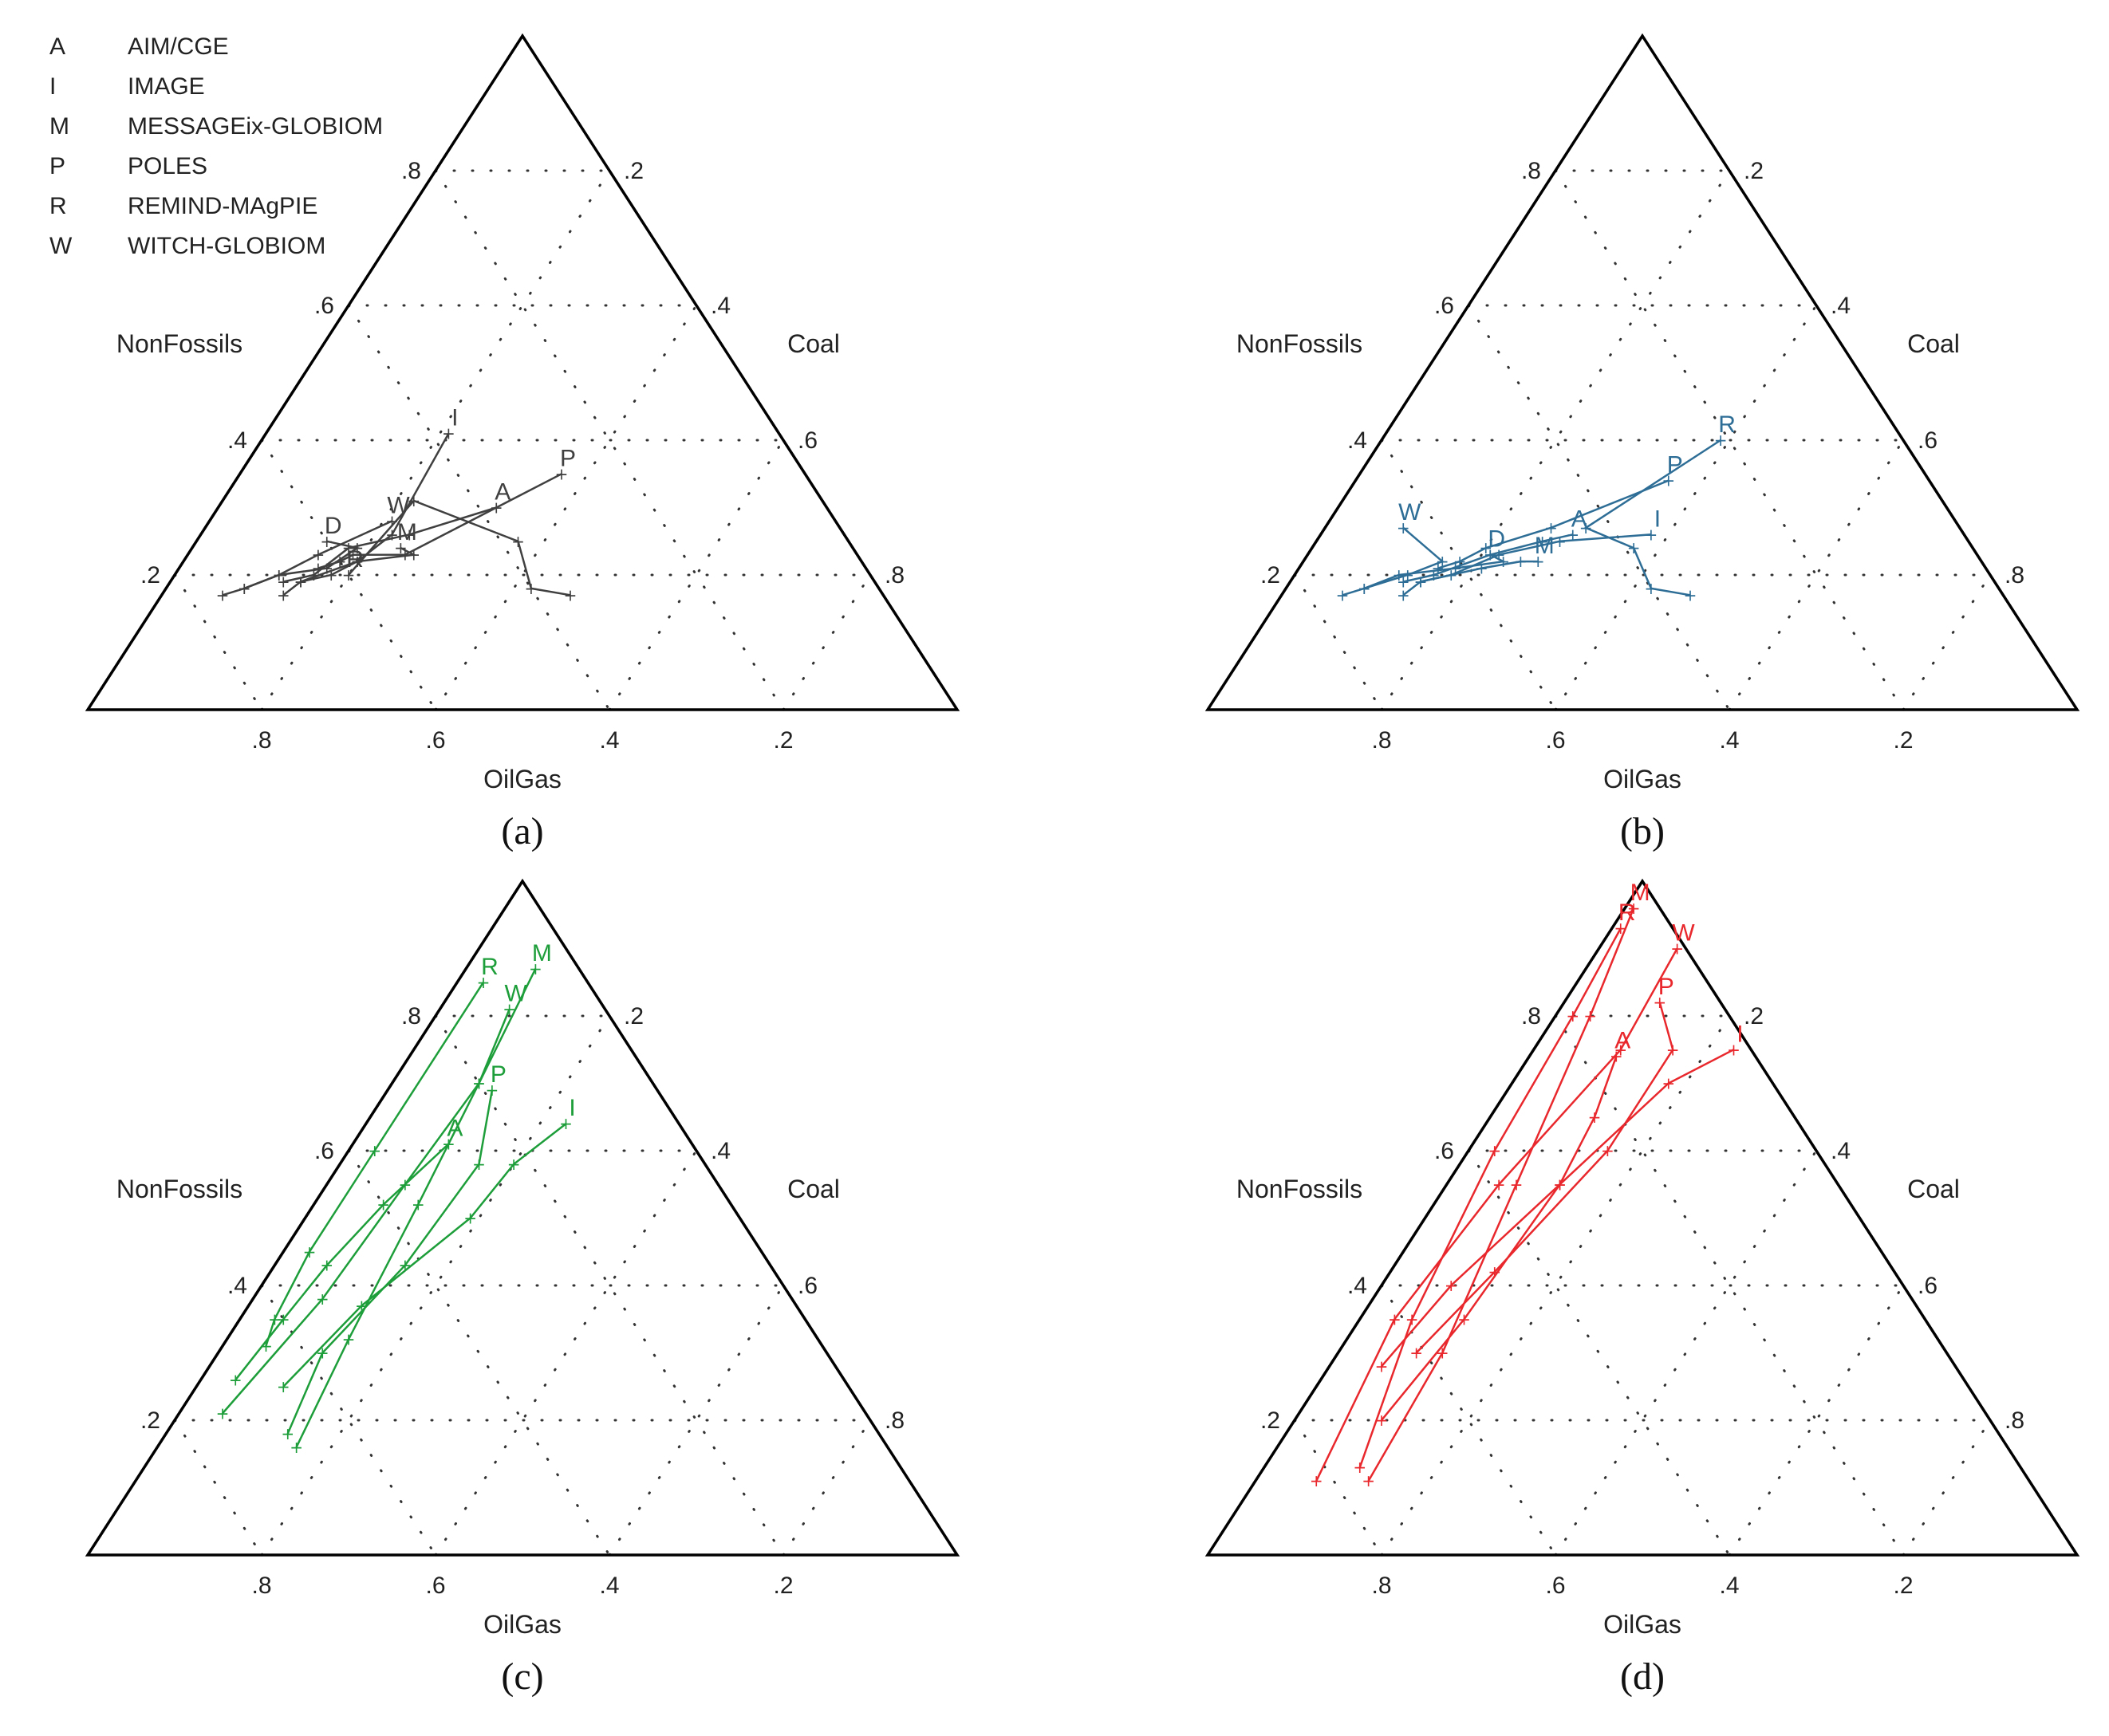 The width and height of the screenshot is (2109, 1736). What do you see at coordinates (178, 47) in the screenshot?
I see `legend-model-name: AIM/CGE` at bounding box center [178, 47].